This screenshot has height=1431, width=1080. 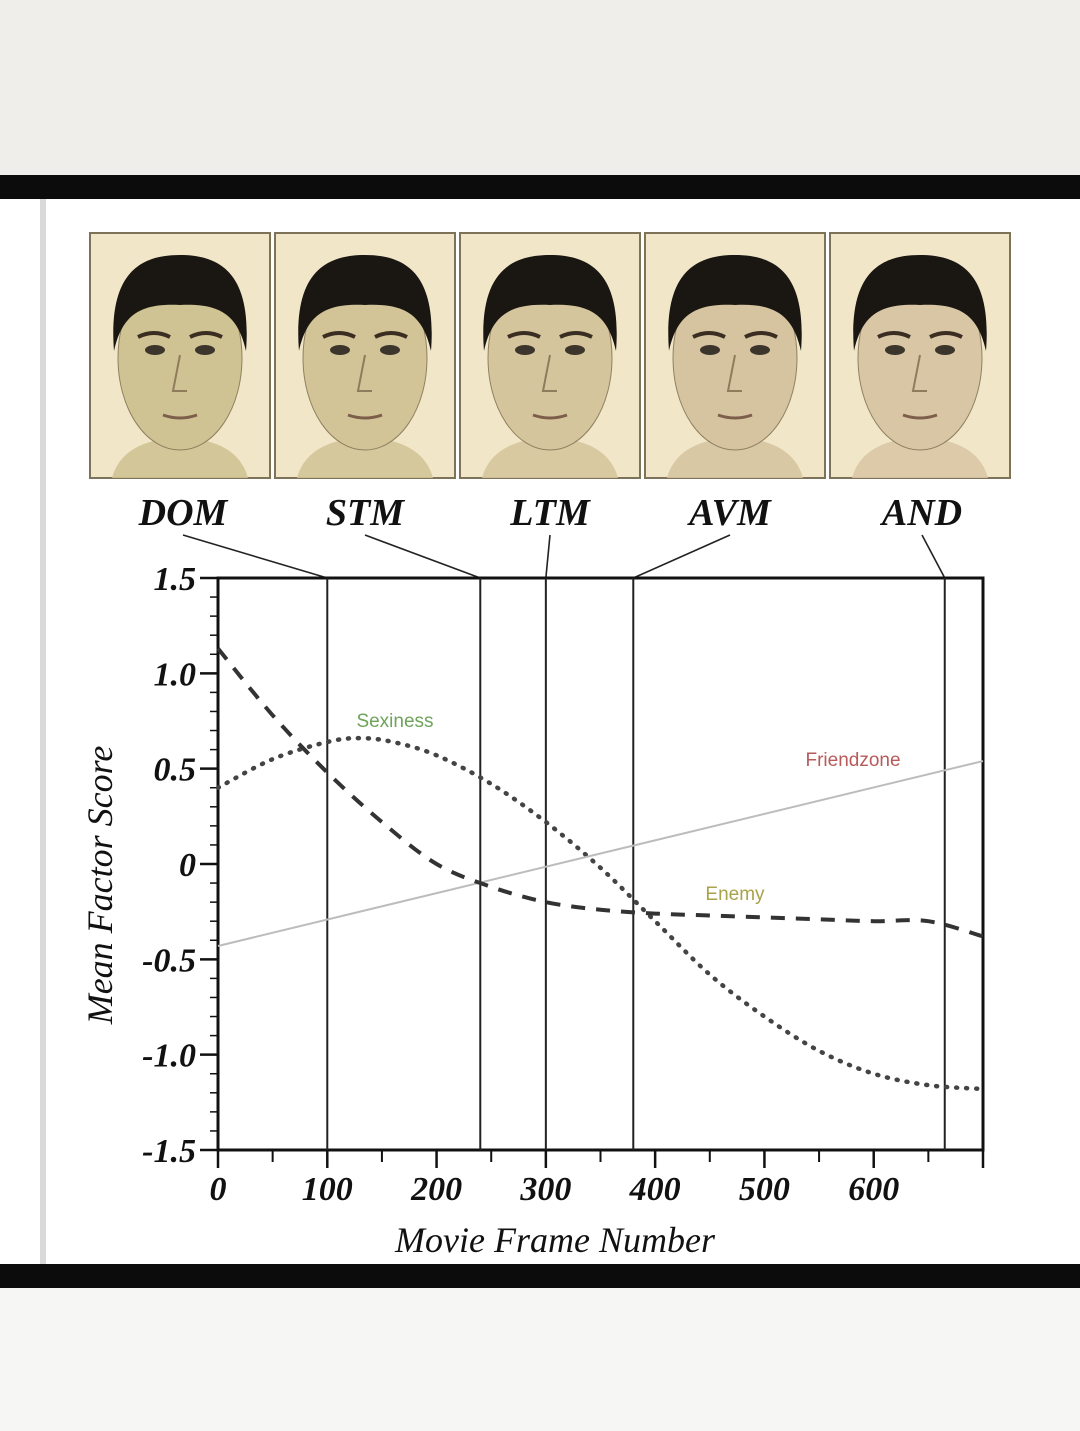 I want to click on x-tick-label: 500, so click(x=764, y=1189).